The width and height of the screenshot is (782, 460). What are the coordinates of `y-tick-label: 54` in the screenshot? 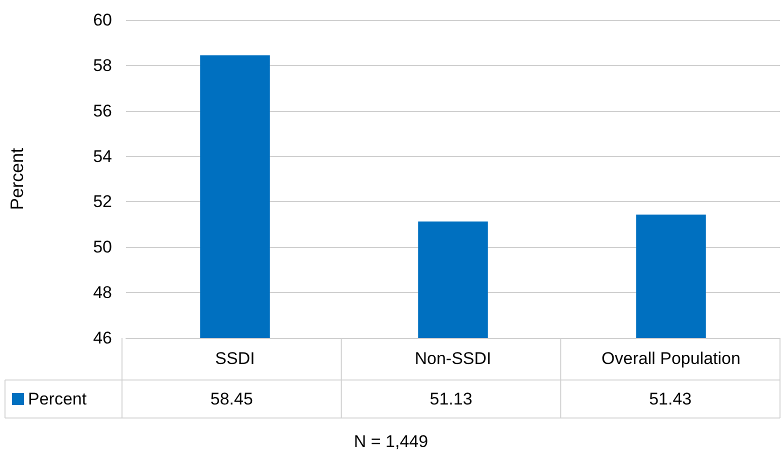 It's located at (102, 156).